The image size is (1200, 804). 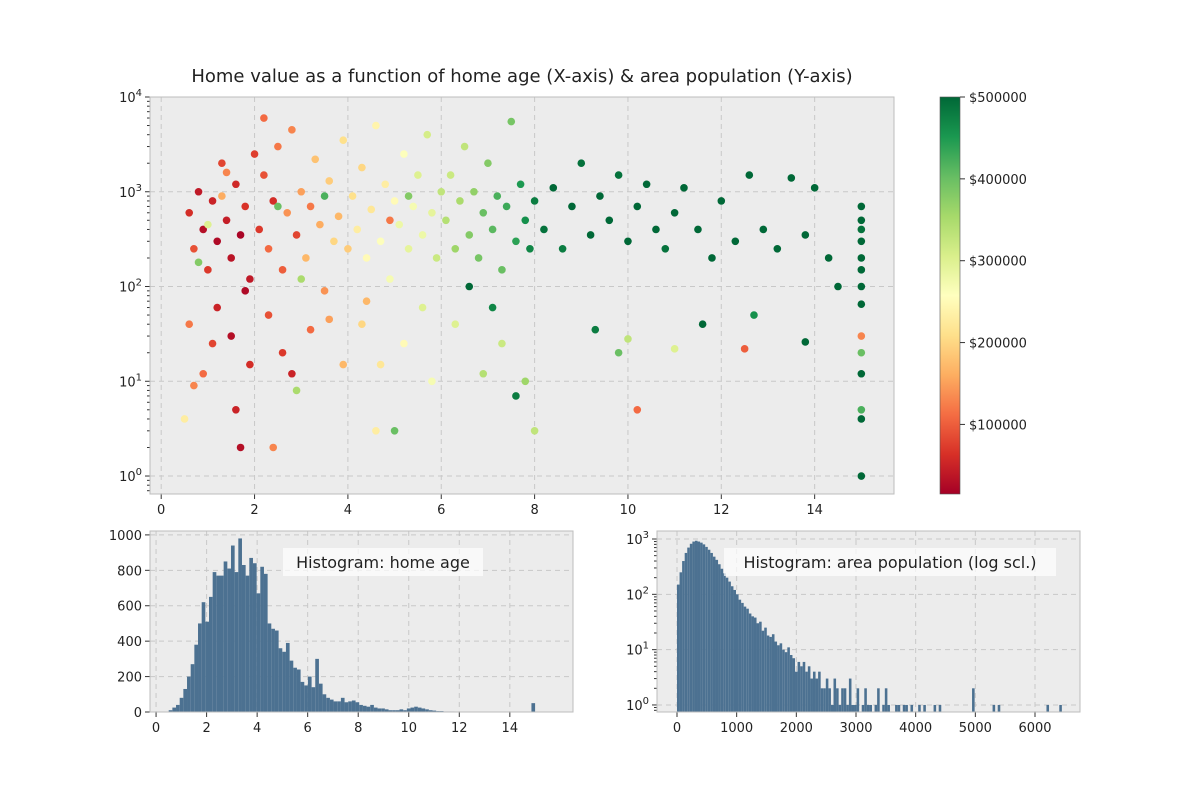 I want to click on y-tick-label: 0, so click(x=138, y=713).